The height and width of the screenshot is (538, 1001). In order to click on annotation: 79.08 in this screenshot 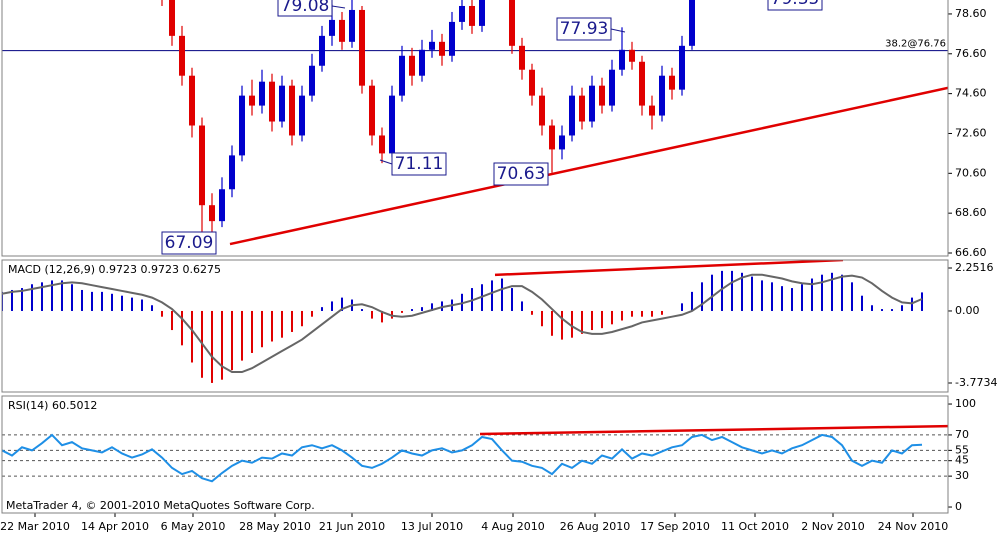, I will do `click(305, 8)`.